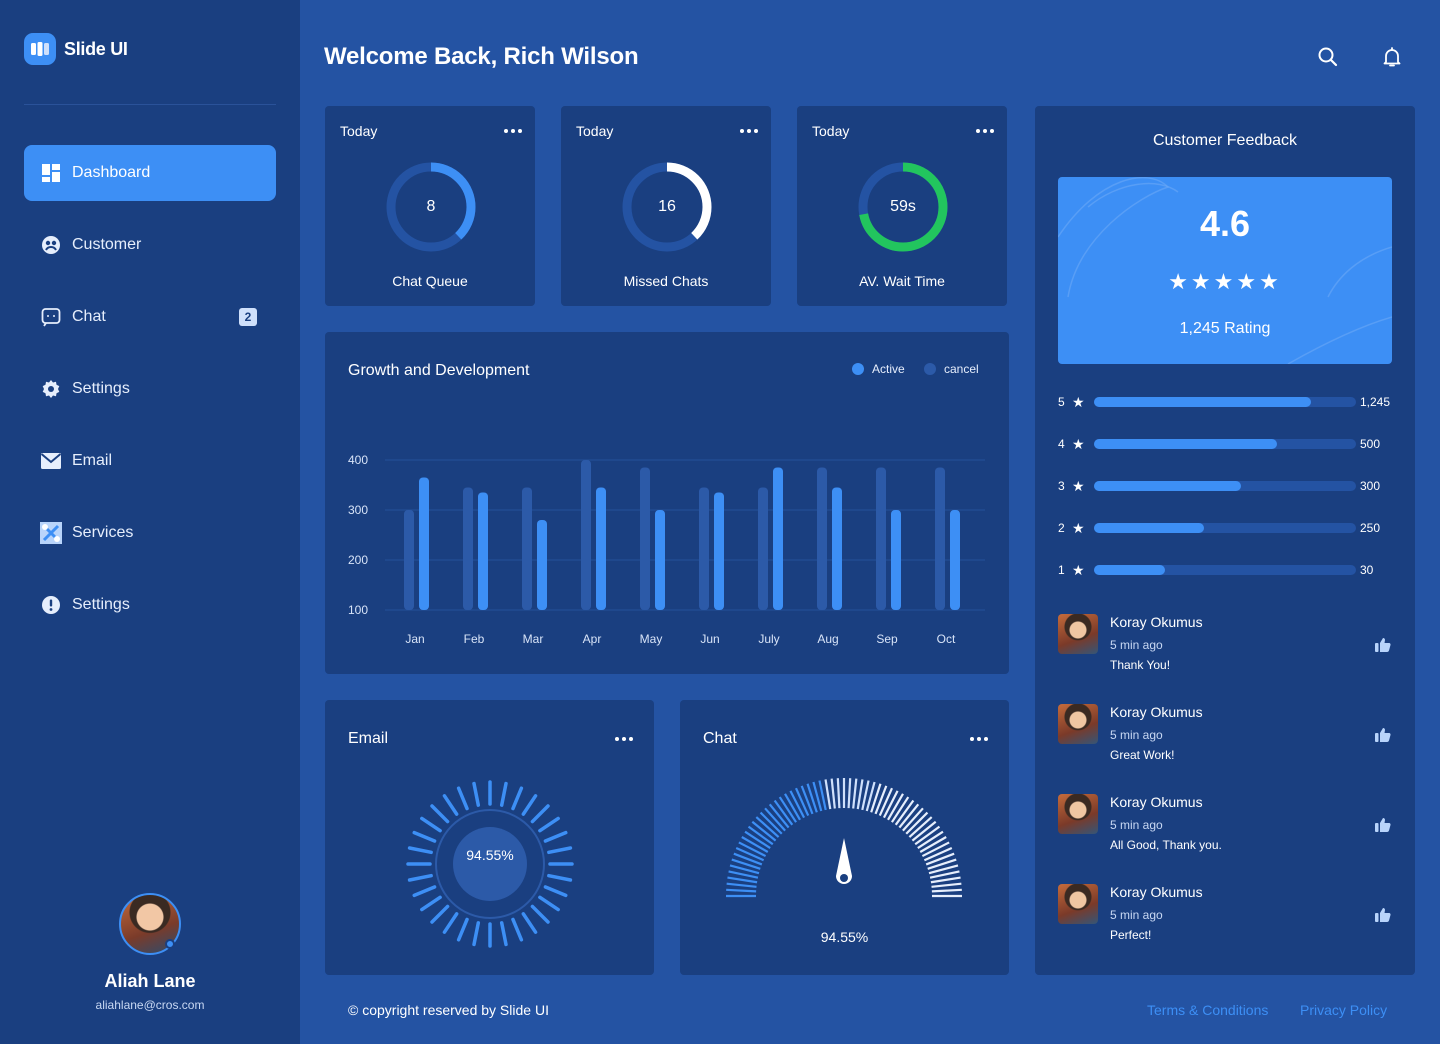 The image size is (1440, 1044). I want to click on bar-active-july, so click(778, 539).